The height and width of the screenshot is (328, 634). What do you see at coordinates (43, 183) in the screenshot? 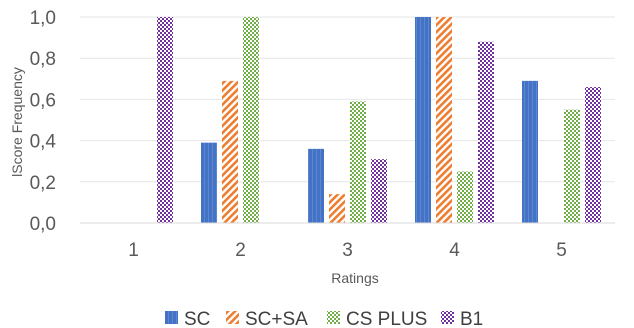
I see `y-tick-label: 0,2` at bounding box center [43, 183].